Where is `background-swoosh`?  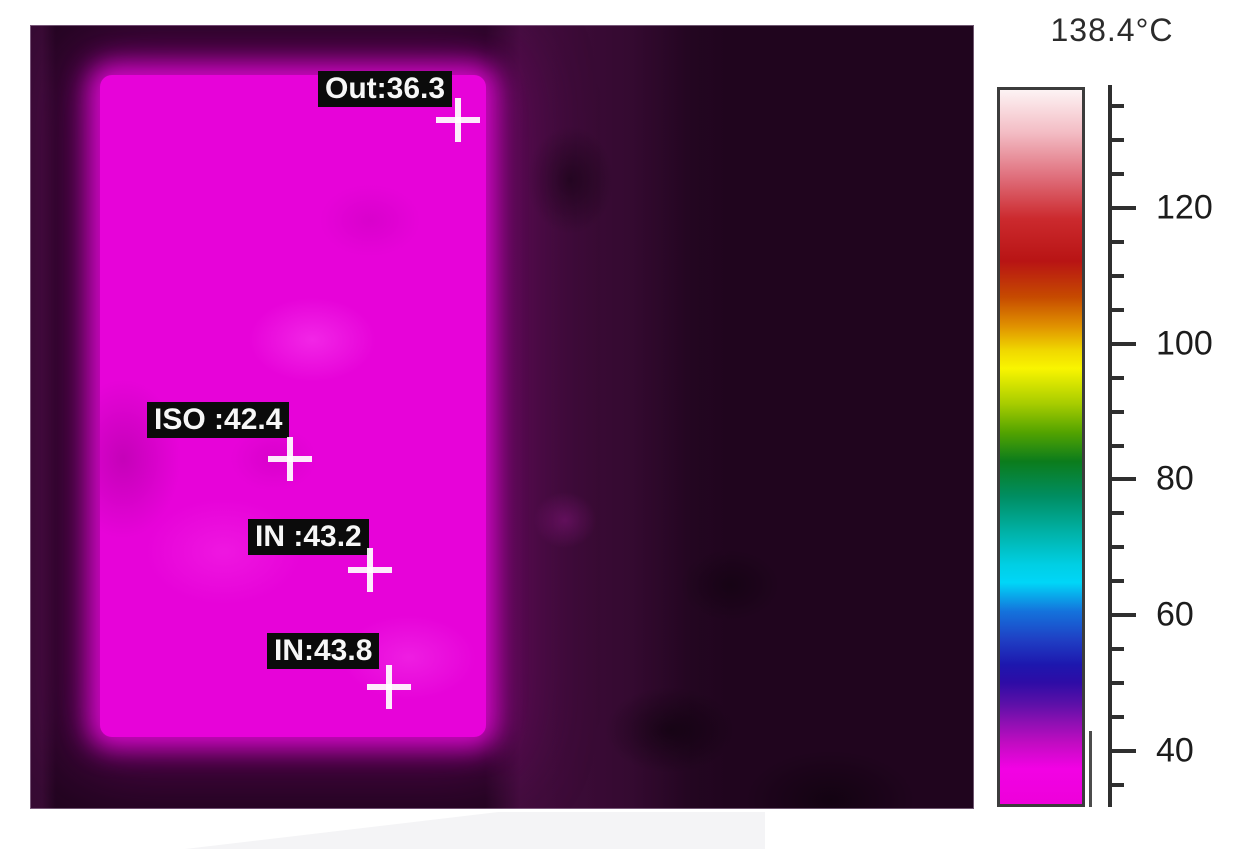 background-swoosh is located at coordinates (475, 830).